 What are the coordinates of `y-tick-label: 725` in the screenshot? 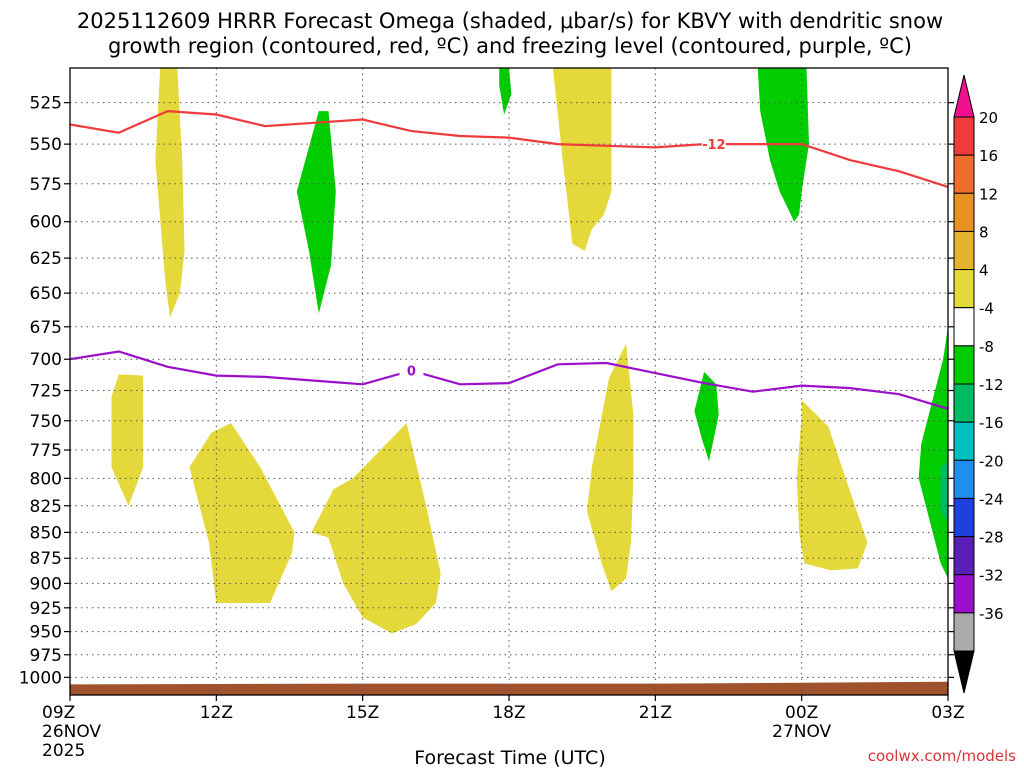 It's located at (46, 392).